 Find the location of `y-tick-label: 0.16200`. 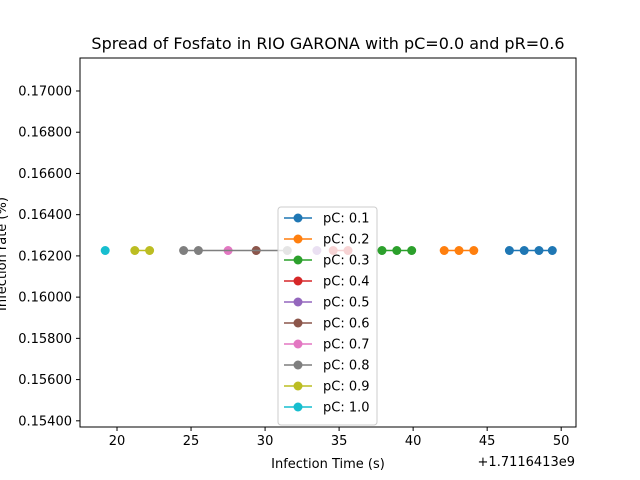

y-tick-label: 0.16200 is located at coordinates (45, 256).